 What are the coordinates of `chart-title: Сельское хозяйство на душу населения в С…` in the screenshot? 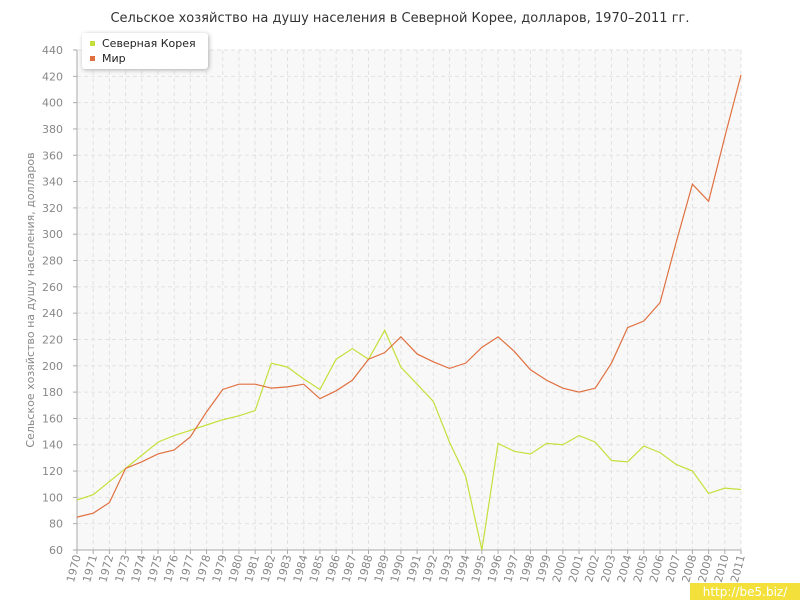 It's located at (399, 18).